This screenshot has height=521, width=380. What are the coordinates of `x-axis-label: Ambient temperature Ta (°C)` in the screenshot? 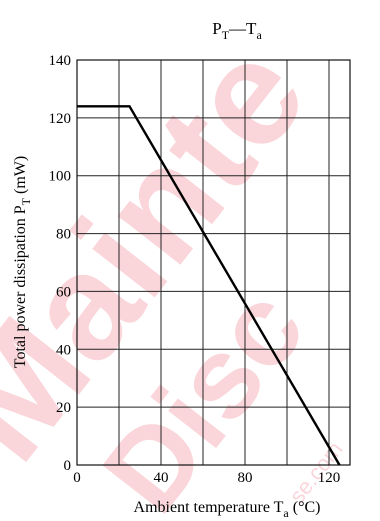 It's located at (227, 509).